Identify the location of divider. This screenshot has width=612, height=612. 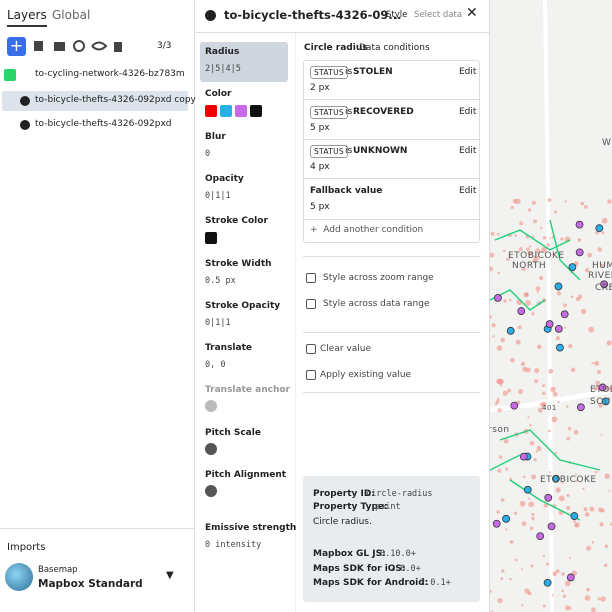
(391, 392).